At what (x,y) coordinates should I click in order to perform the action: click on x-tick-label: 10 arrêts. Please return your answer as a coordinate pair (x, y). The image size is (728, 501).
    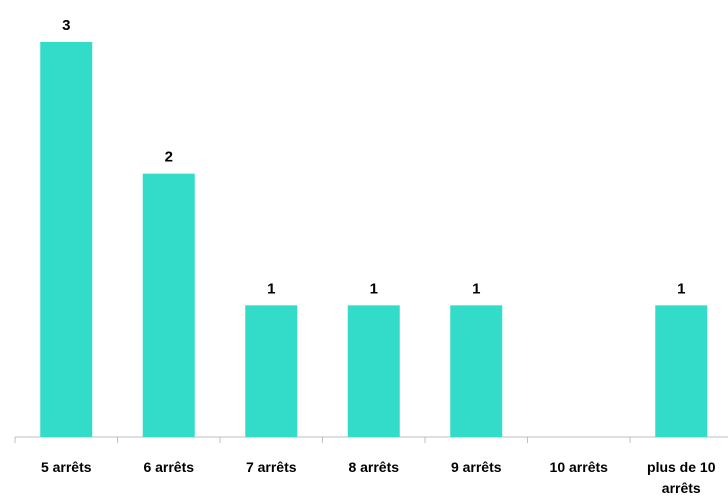
    Looking at the image, I should click on (578, 467).